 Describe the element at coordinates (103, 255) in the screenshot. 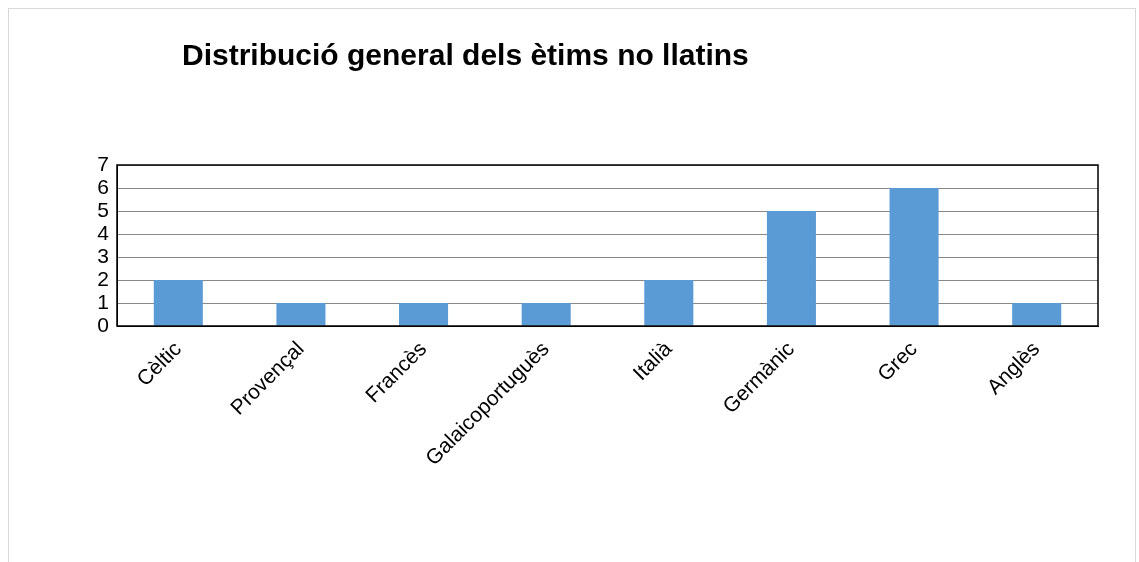

I see `y-tick-label: 3` at that location.